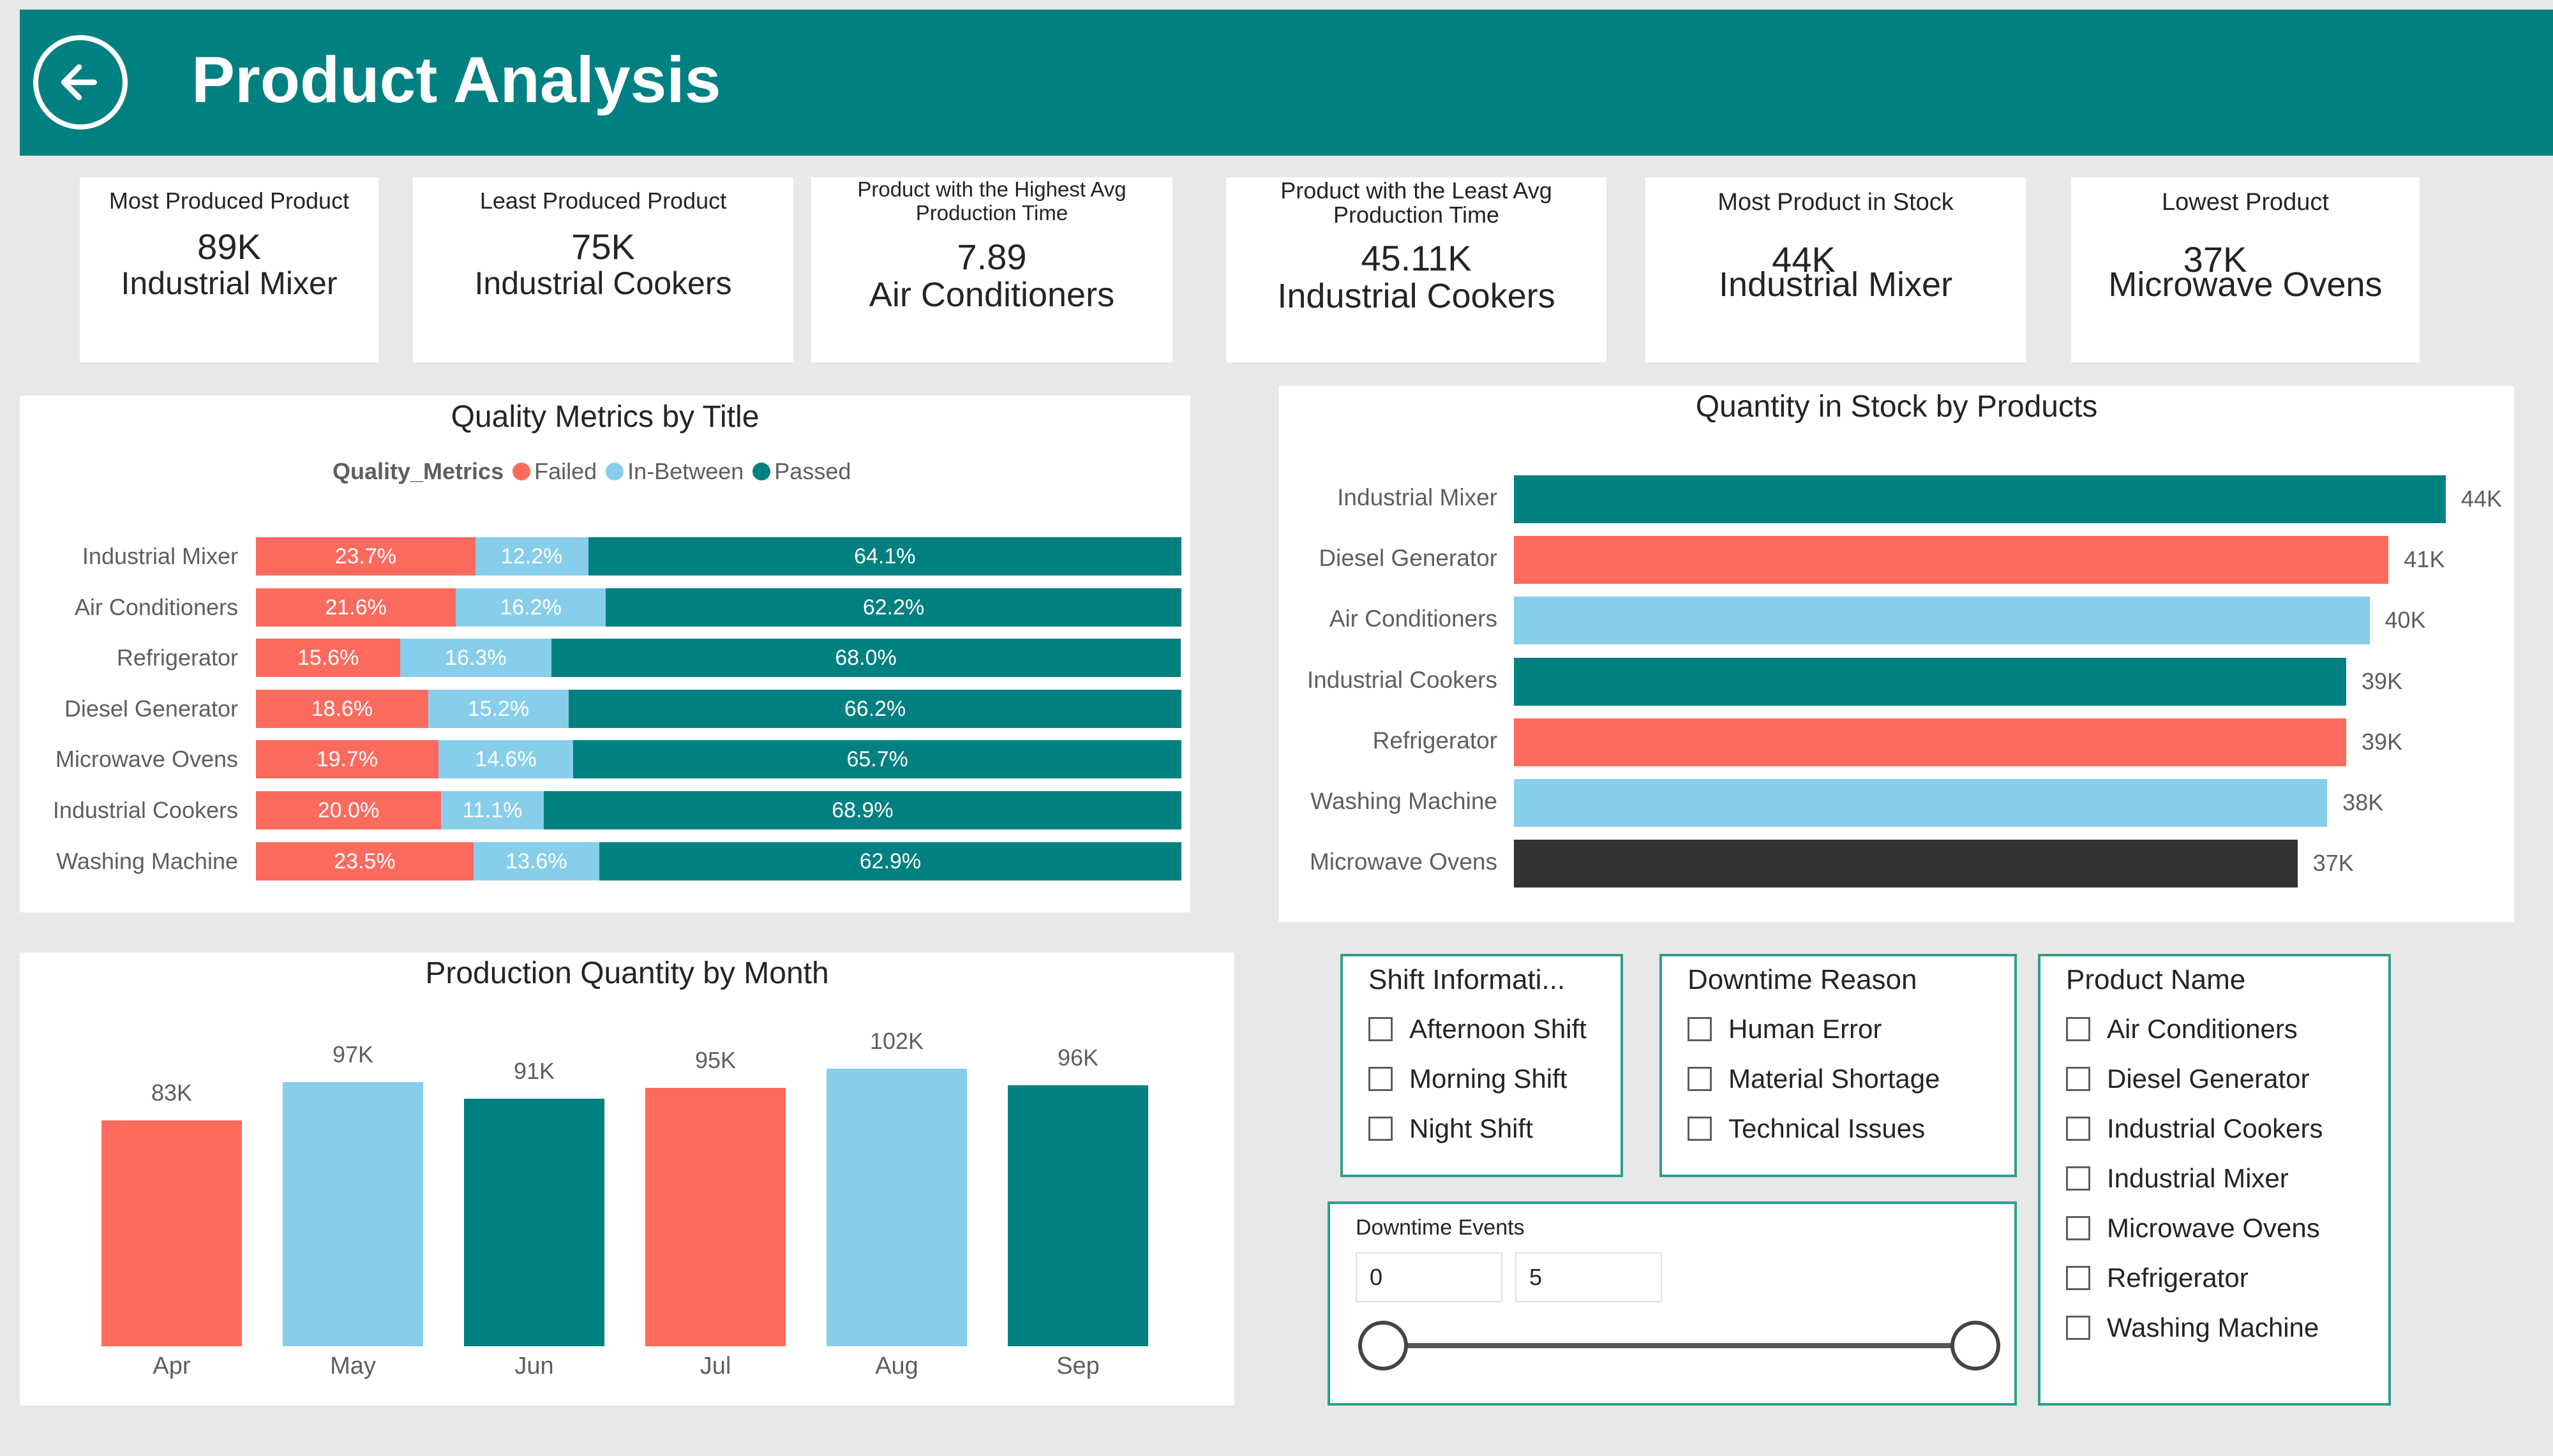 The width and height of the screenshot is (2553, 1456). Describe the element at coordinates (1672, 1303) in the screenshot. I see `downtime-events-slicer: Downtime Events 0 5` at that location.